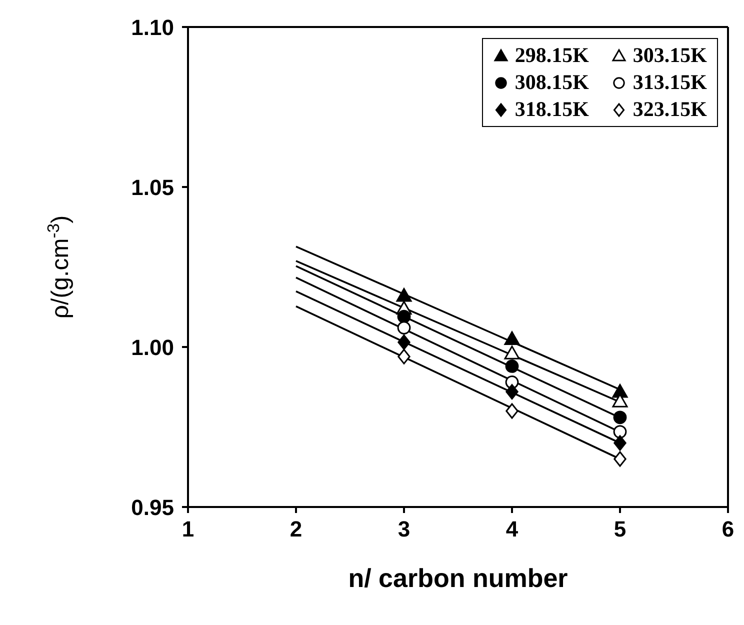  What do you see at coordinates (728, 529) in the screenshot?
I see `x-tick-label: 6` at bounding box center [728, 529].